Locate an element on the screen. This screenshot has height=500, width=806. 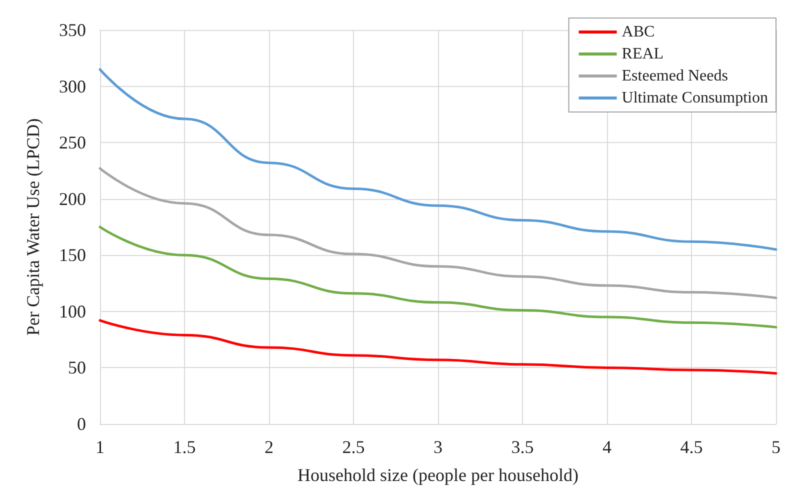
x-tick-label: 2 is located at coordinates (269, 447).